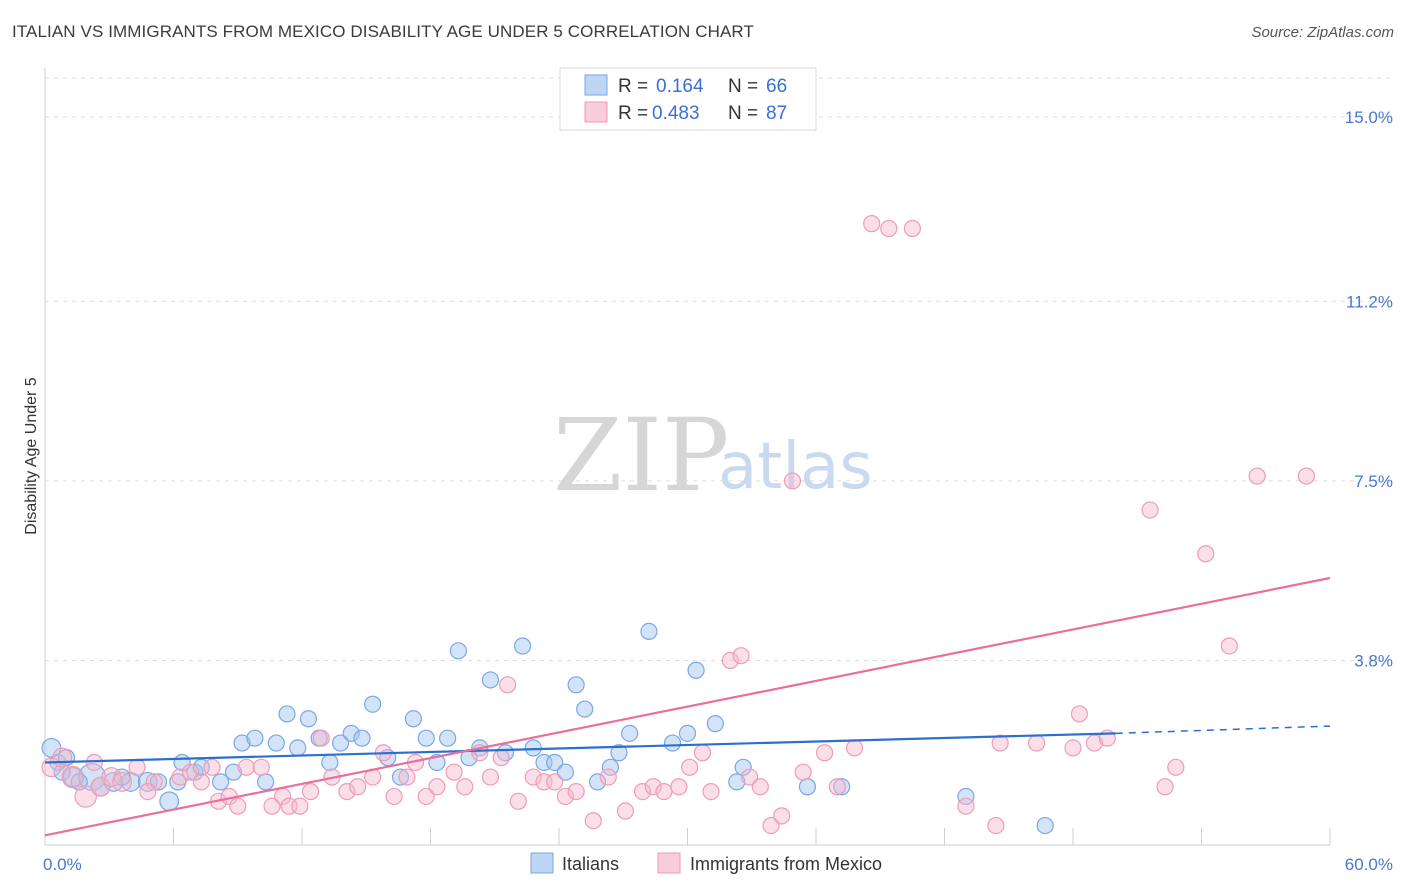 The height and width of the screenshot is (892, 1406). I want to click on legend-swatch-italians, so click(596, 85).